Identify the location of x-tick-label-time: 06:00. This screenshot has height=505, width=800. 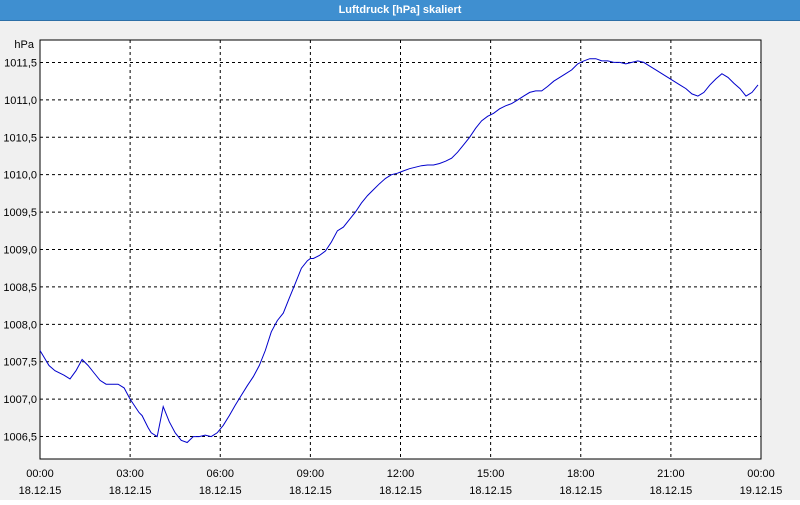
(220, 474).